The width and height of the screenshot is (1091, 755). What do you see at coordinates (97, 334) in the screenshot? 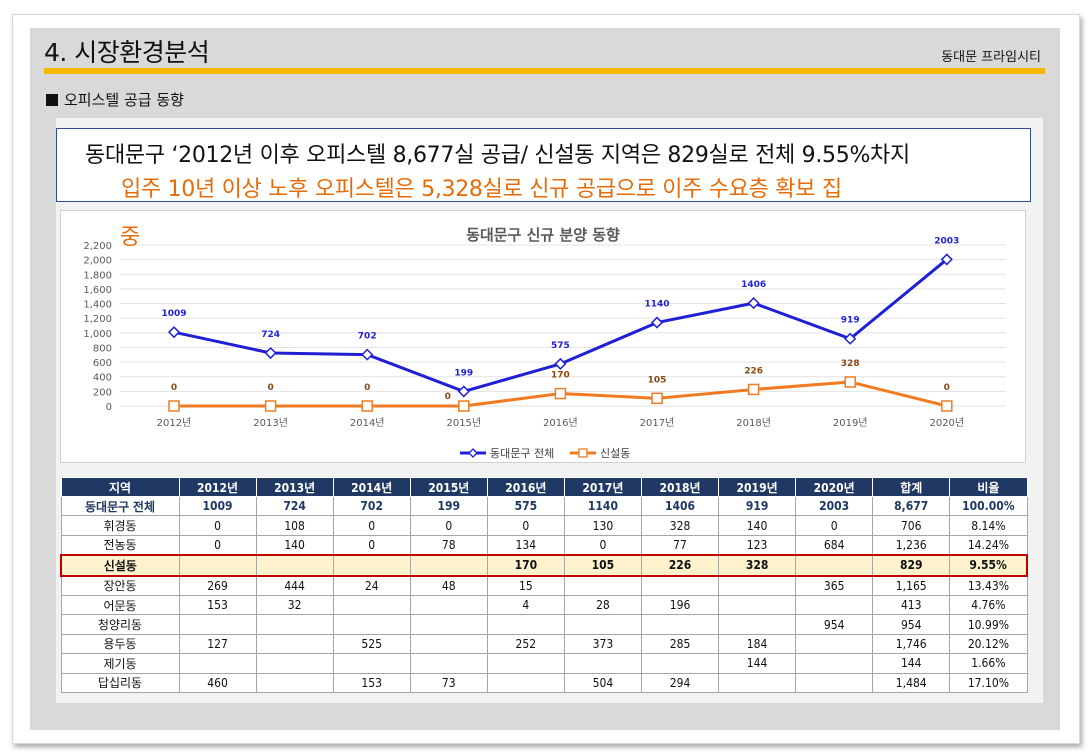
I see `y-tick-label: 1,000` at bounding box center [97, 334].